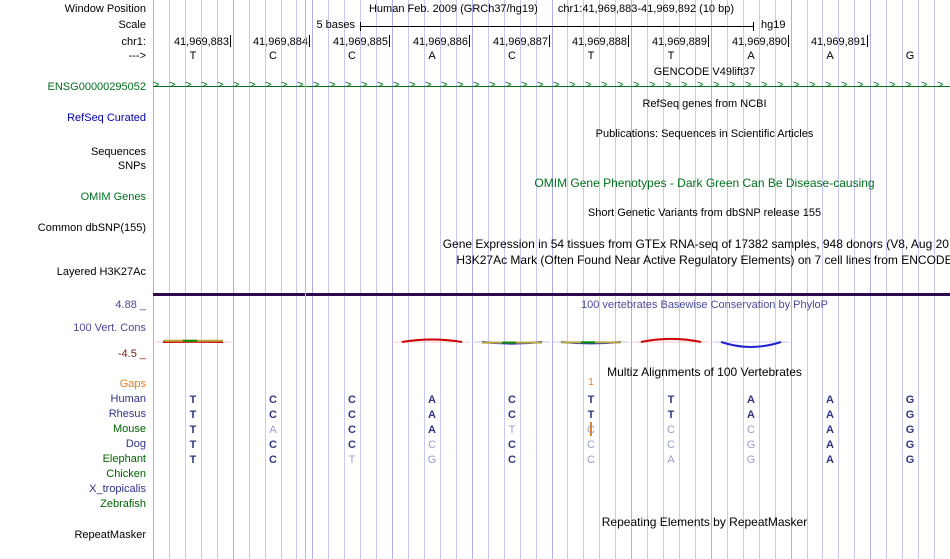 The width and height of the screenshot is (950, 559). Describe the element at coordinates (591, 56) in the screenshot. I see `reference-base: T` at that location.